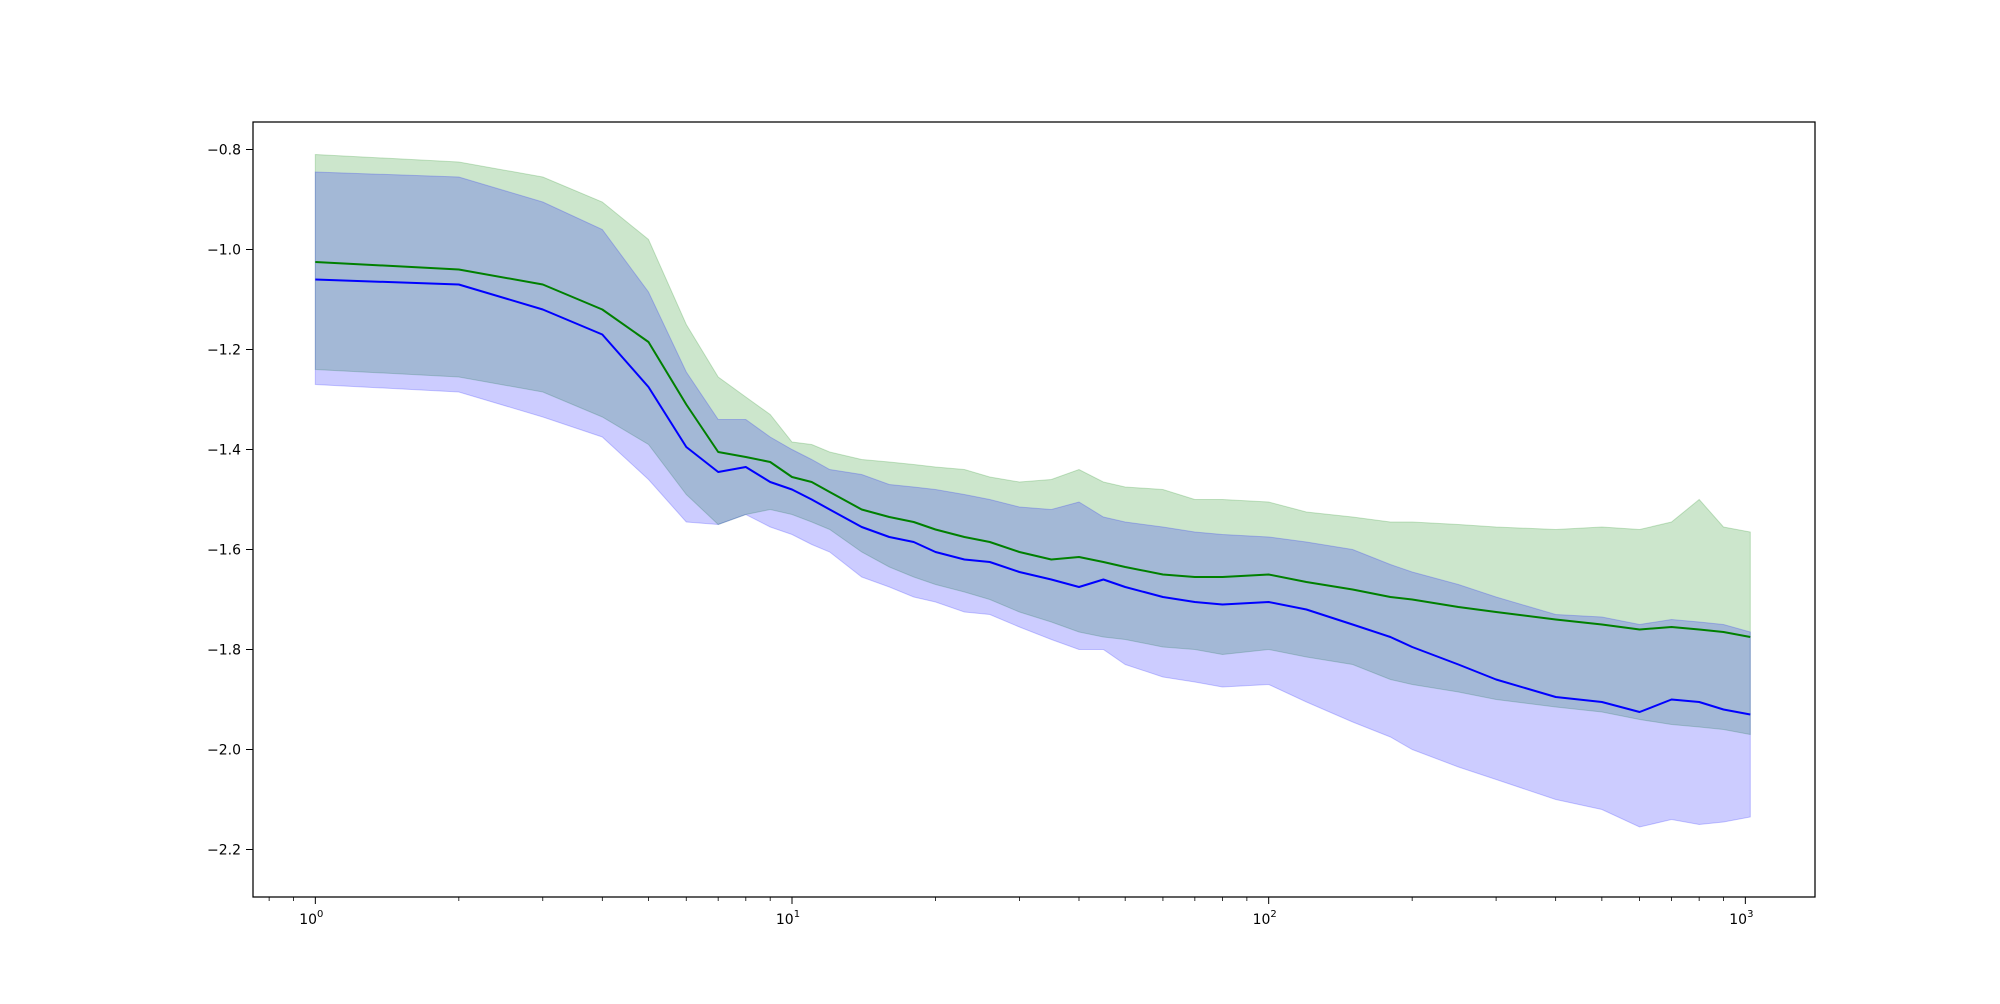 Image resolution: width=2000 pixels, height=1004 pixels. Describe the element at coordinates (224, 751) in the screenshot. I see `y-tick-label-6: −2.0` at that location.